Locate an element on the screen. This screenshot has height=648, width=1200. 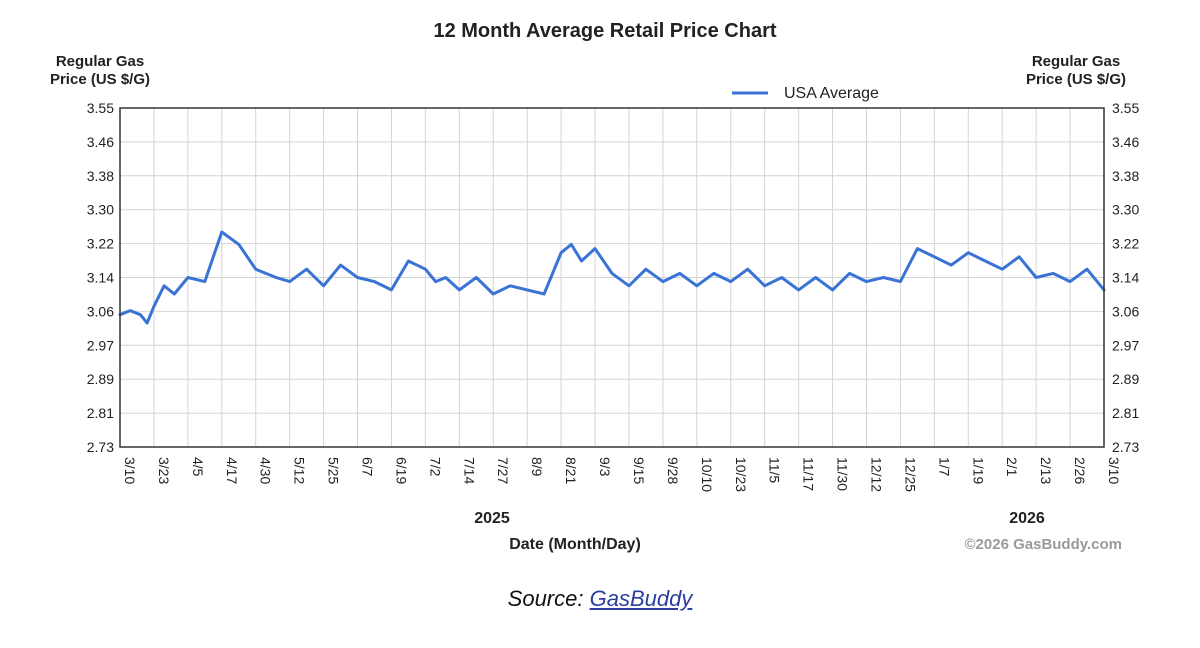
x-tick-label: 11/30 is located at coordinates (843, 474).